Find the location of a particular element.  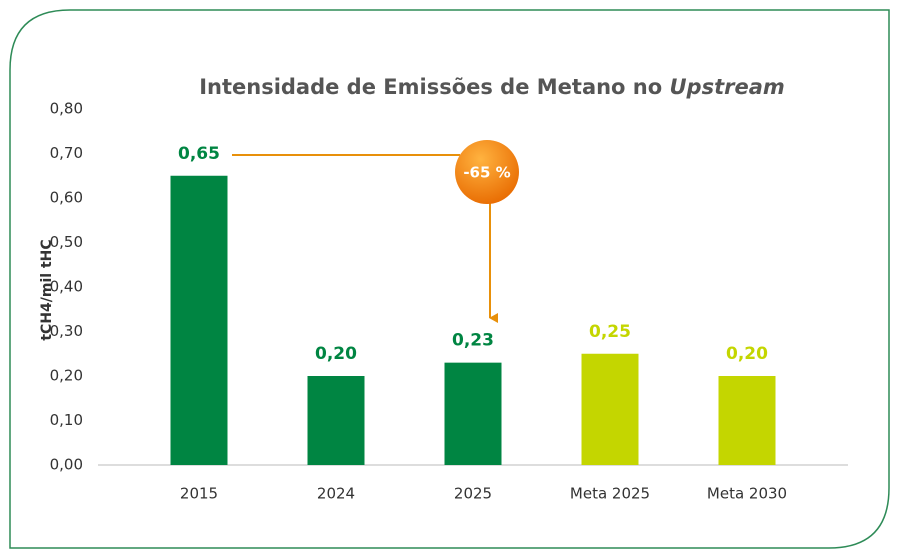

x-tick-label: Meta 2025 is located at coordinates (610, 494).